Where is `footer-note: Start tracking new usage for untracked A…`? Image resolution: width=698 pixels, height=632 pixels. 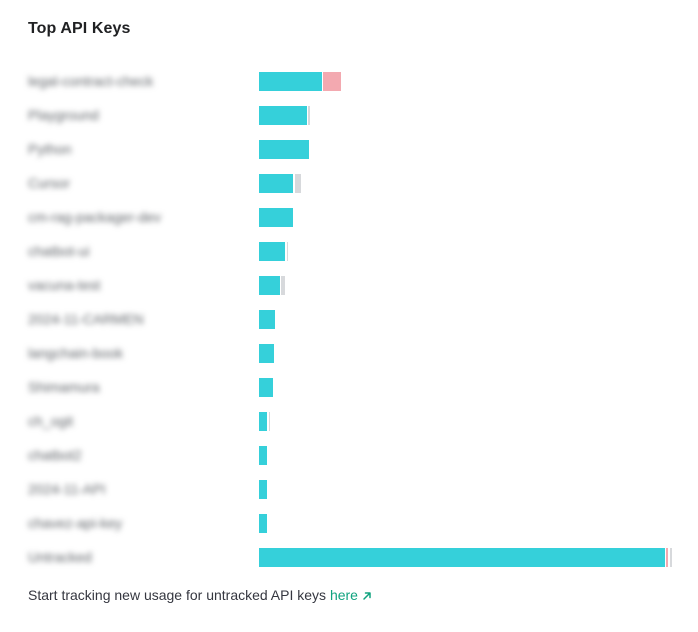 footer-note: Start tracking new usage for untracked A… is located at coordinates (200, 595).